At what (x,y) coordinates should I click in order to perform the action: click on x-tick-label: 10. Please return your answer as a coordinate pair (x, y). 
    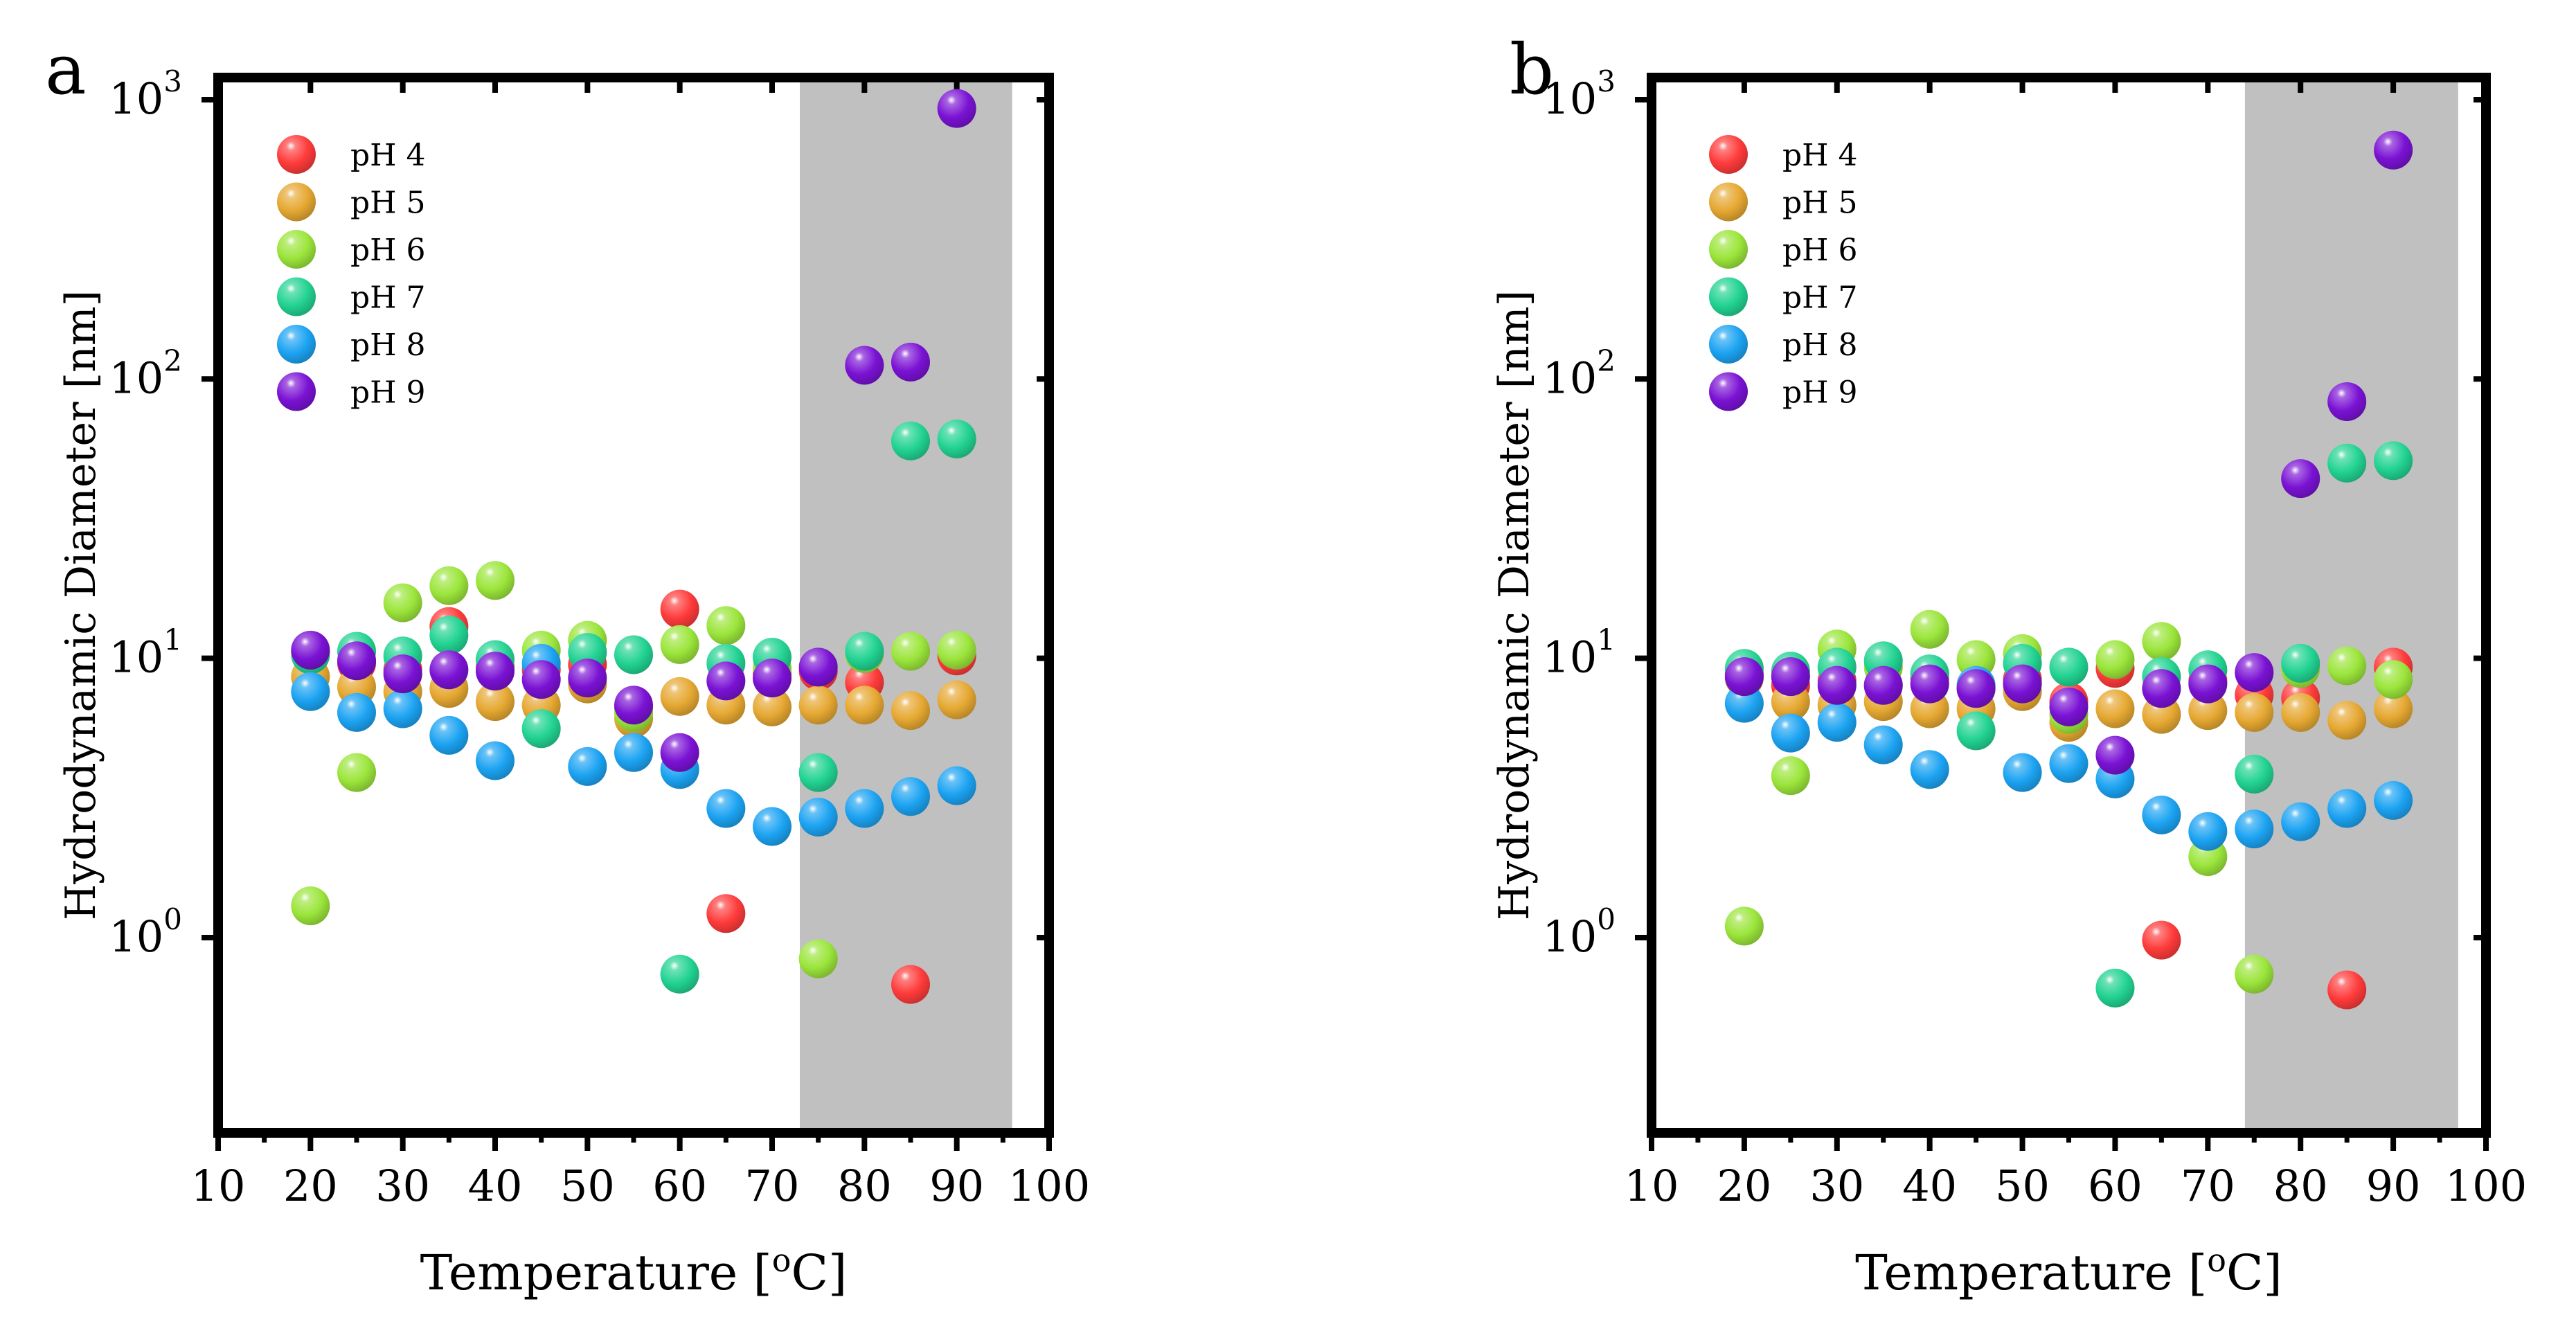
    Looking at the image, I should click on (218, 1186).